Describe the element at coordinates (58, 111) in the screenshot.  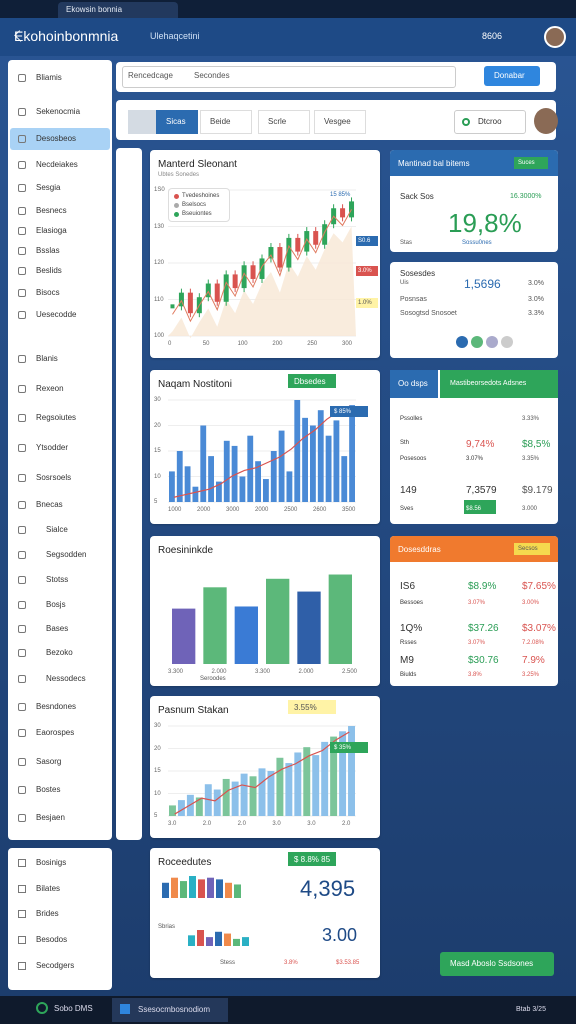
I see `sidebar-item: Sekenocmia` at that location.